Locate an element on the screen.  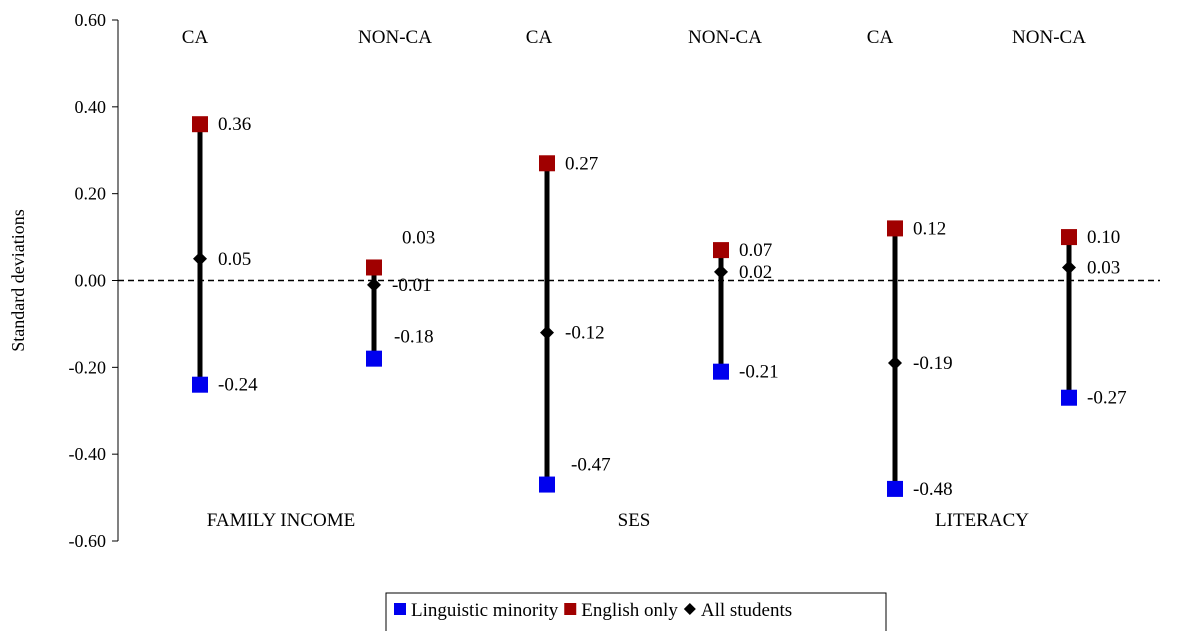
group-labels: FAMILY INCOME SES LITERACY is located at coordinates (618, 520).